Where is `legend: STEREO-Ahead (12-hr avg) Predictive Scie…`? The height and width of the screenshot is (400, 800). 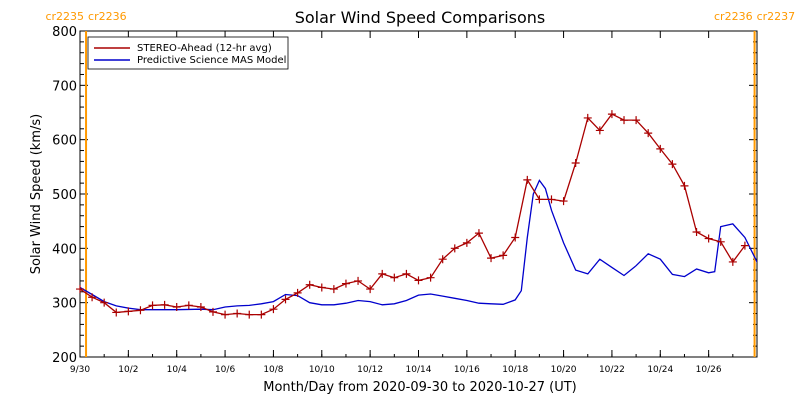
legend: STEREO-Ahead (12-hr avg) Predictive Scie… is located at coordinates (188, 53).